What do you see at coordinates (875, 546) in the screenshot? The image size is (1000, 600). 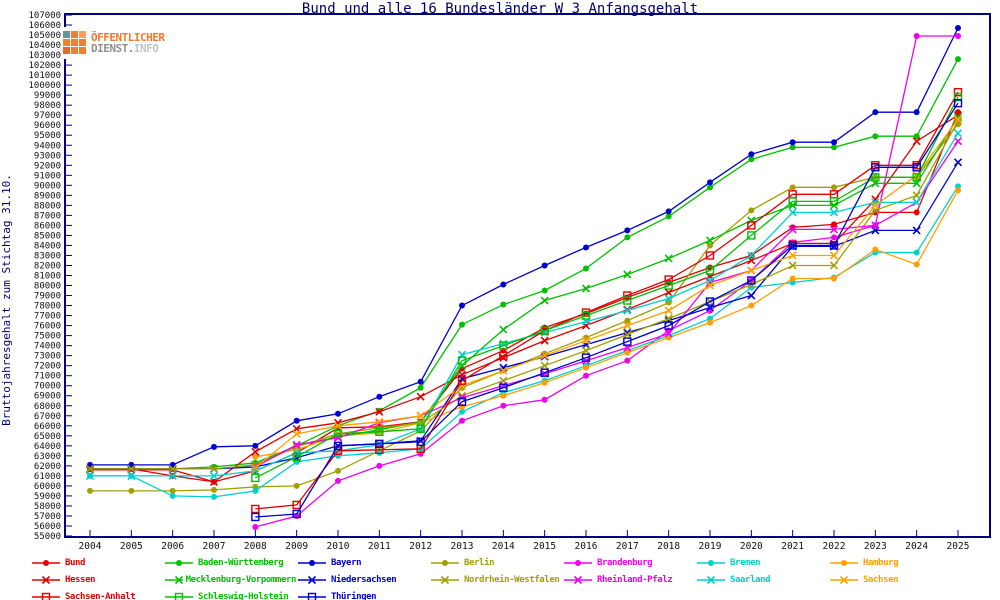 I see `svg-text: 2023` at bounding box center [875, 546].